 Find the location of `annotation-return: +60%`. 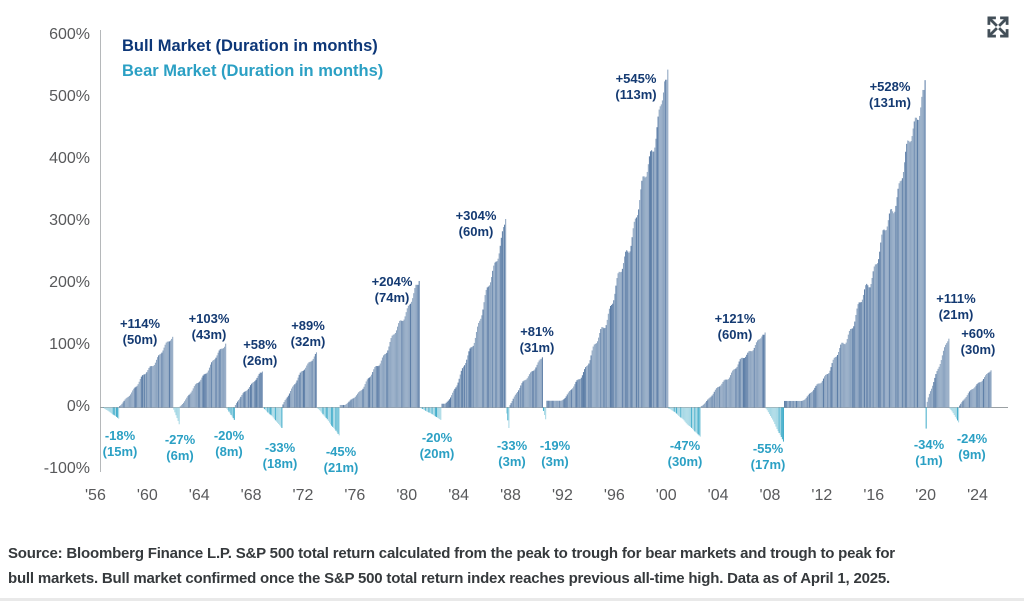

annotation-return: +60% is located at coordinates (978, 333).